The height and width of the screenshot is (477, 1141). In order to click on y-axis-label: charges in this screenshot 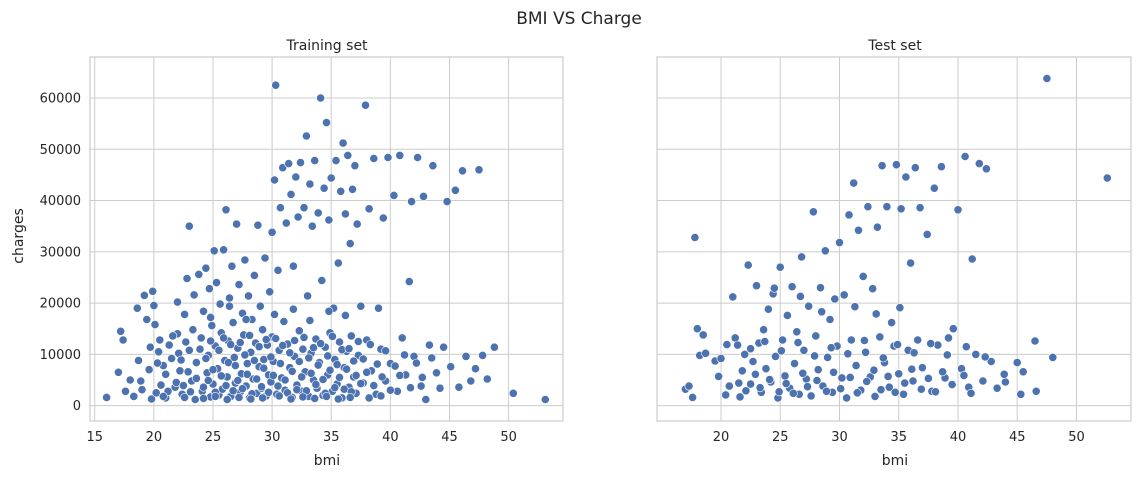, I will do `click(19, 235)`.